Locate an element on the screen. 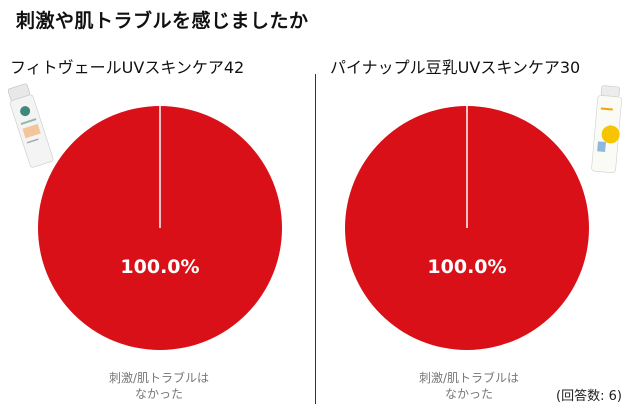 The image size is (640, 412). product-tube-image-left is located at coordinates (31, 125).